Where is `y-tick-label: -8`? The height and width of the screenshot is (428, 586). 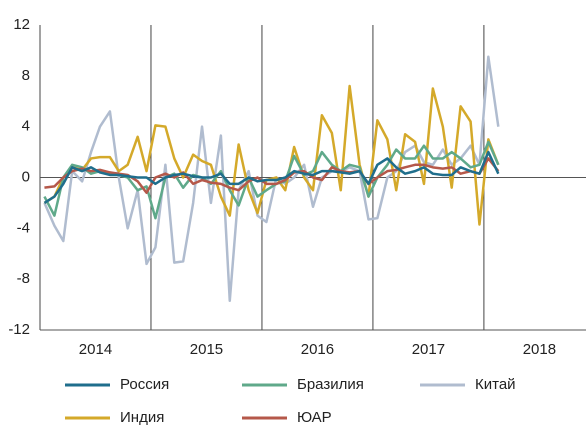 y-tick-label: -8 is located at coordinates (23, 278).